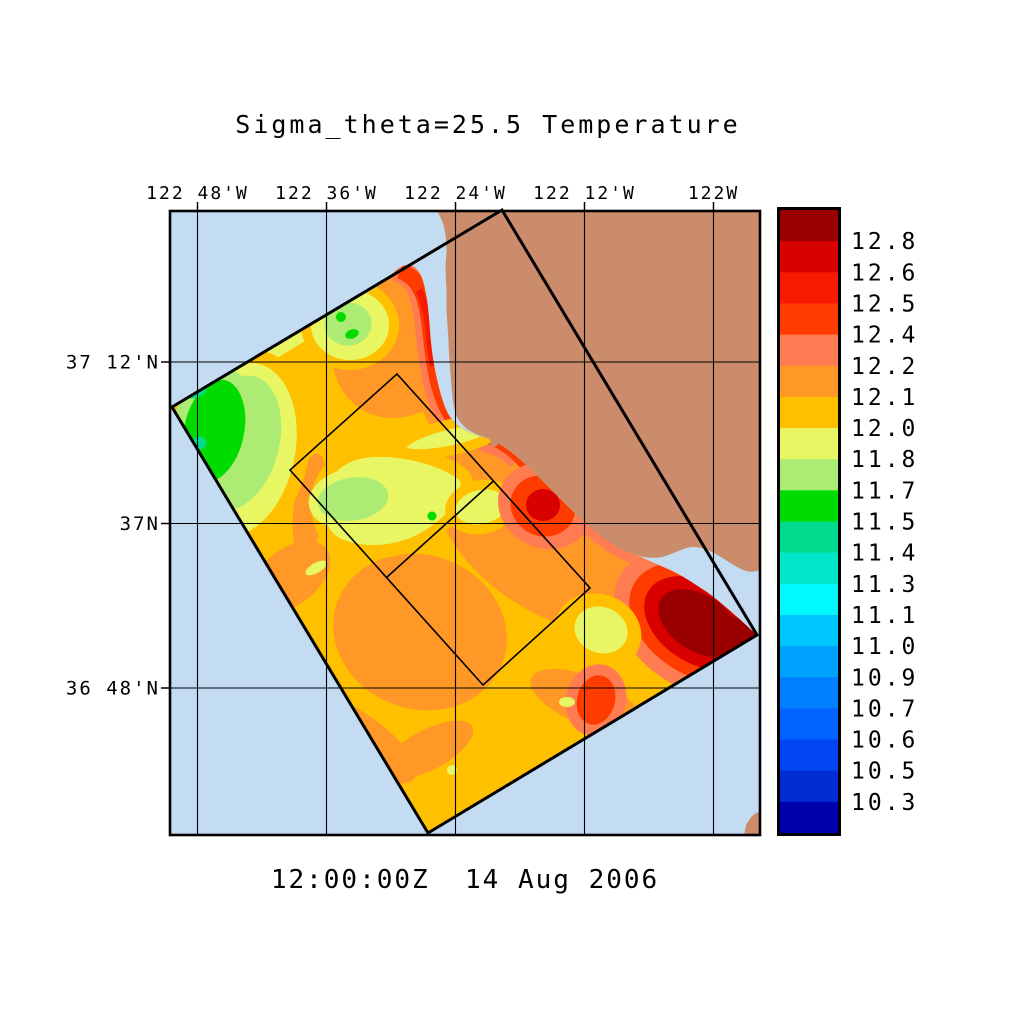  What do you see at coordinates (884, 336) in the screenshot?
I see `colorbar-tick-label: 12.4` at bounding box center [884, 336].